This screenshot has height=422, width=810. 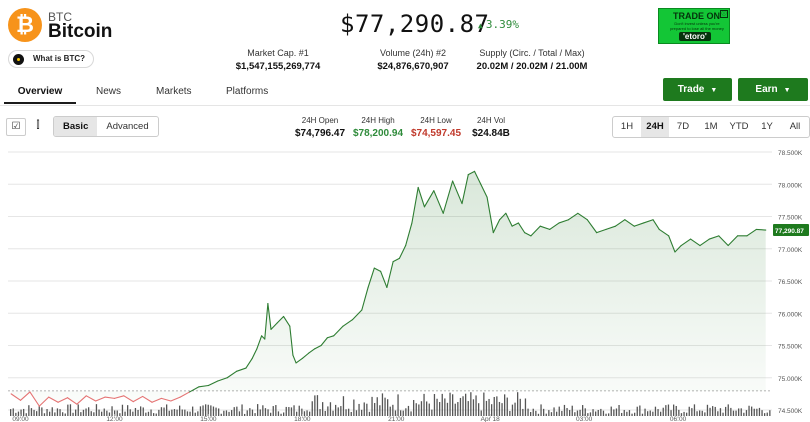 I want to click on line-chart-icon: ☑, so click(x=16, y=127).